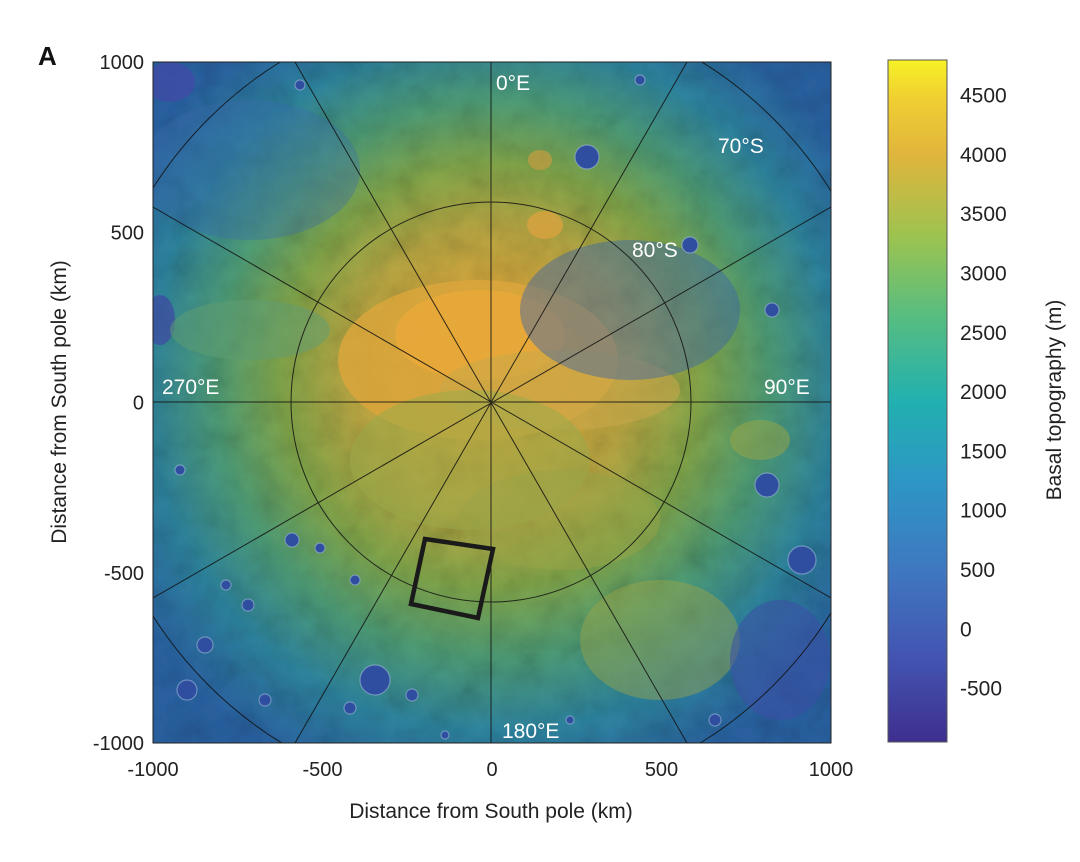  What do you see at coordinates (981, 689) in the screenshot?
I see `colorbar-tick-label: -500` at bounding box center [981, 689].